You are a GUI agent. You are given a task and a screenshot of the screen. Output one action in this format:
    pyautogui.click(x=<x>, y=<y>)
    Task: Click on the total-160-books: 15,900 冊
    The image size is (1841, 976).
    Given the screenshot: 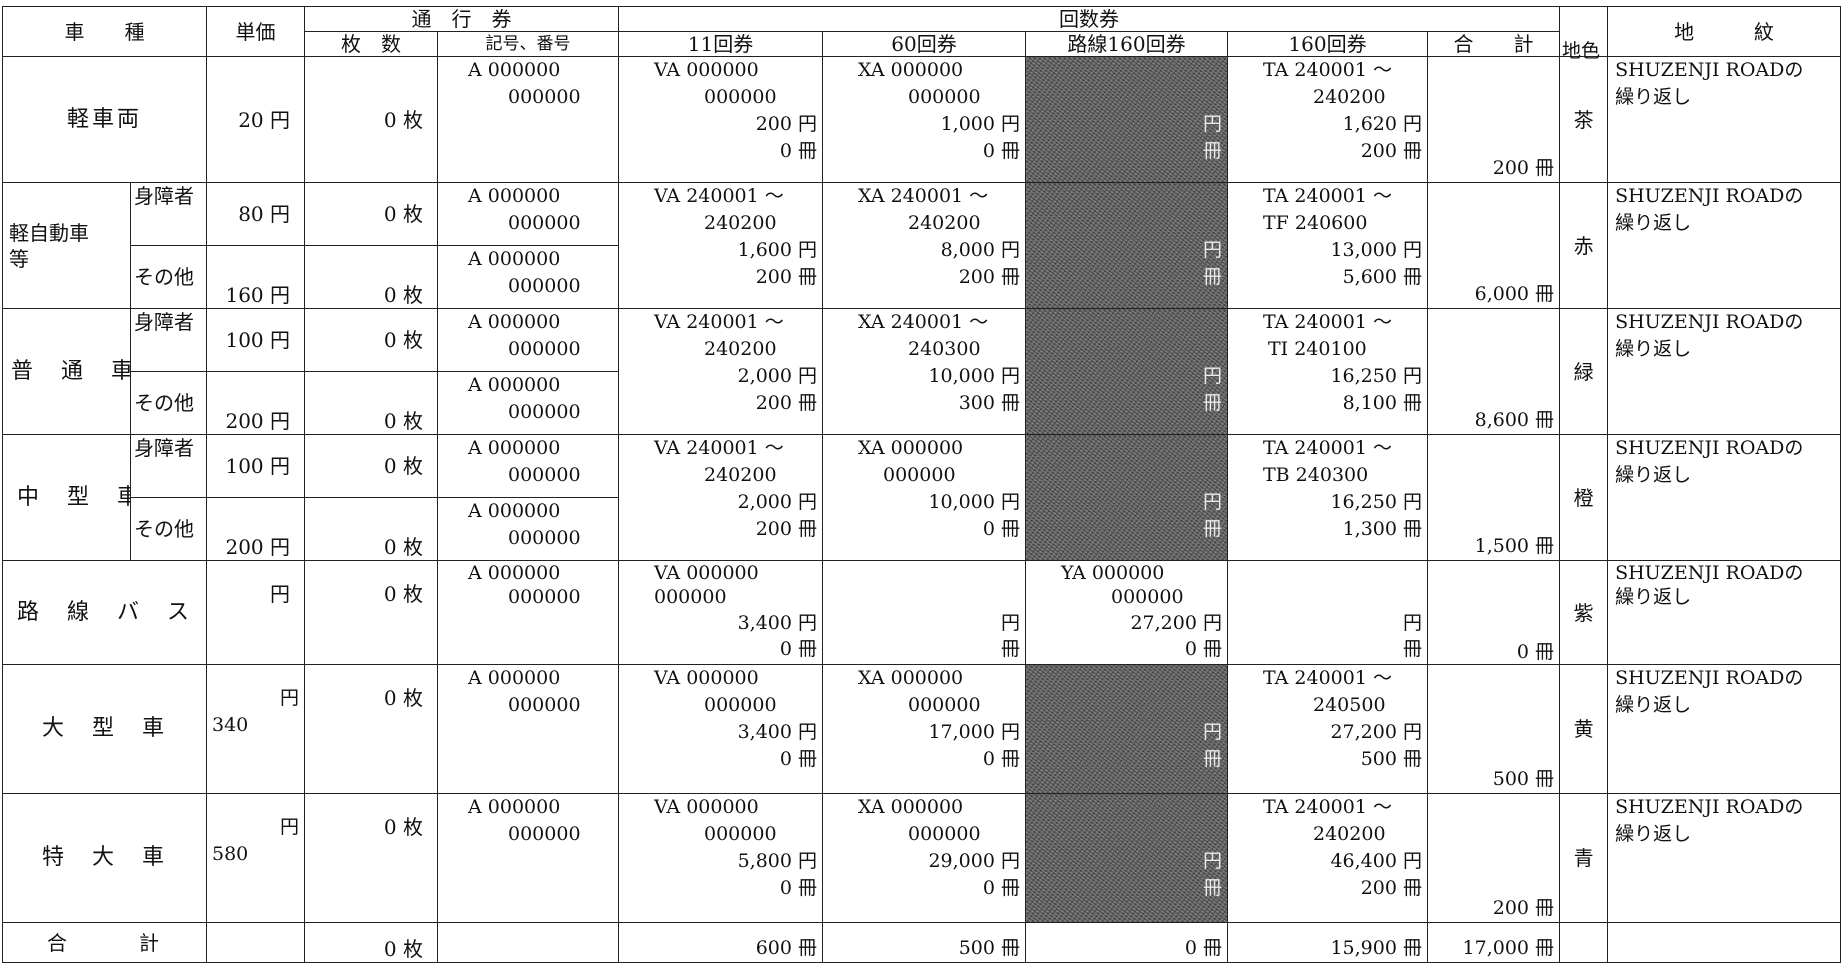 What is the action you would take?
    pyautogui.click(x=1376, y=948)
    